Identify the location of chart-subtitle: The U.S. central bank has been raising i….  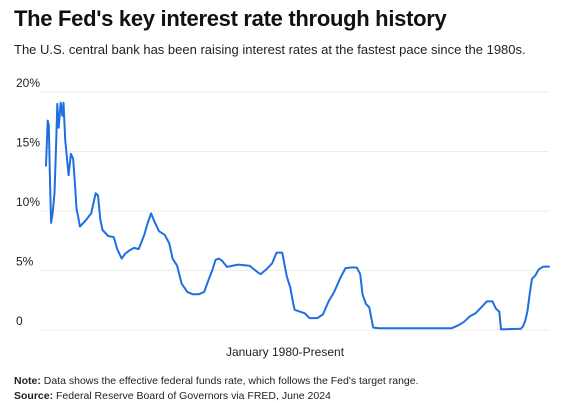
(270, 49).